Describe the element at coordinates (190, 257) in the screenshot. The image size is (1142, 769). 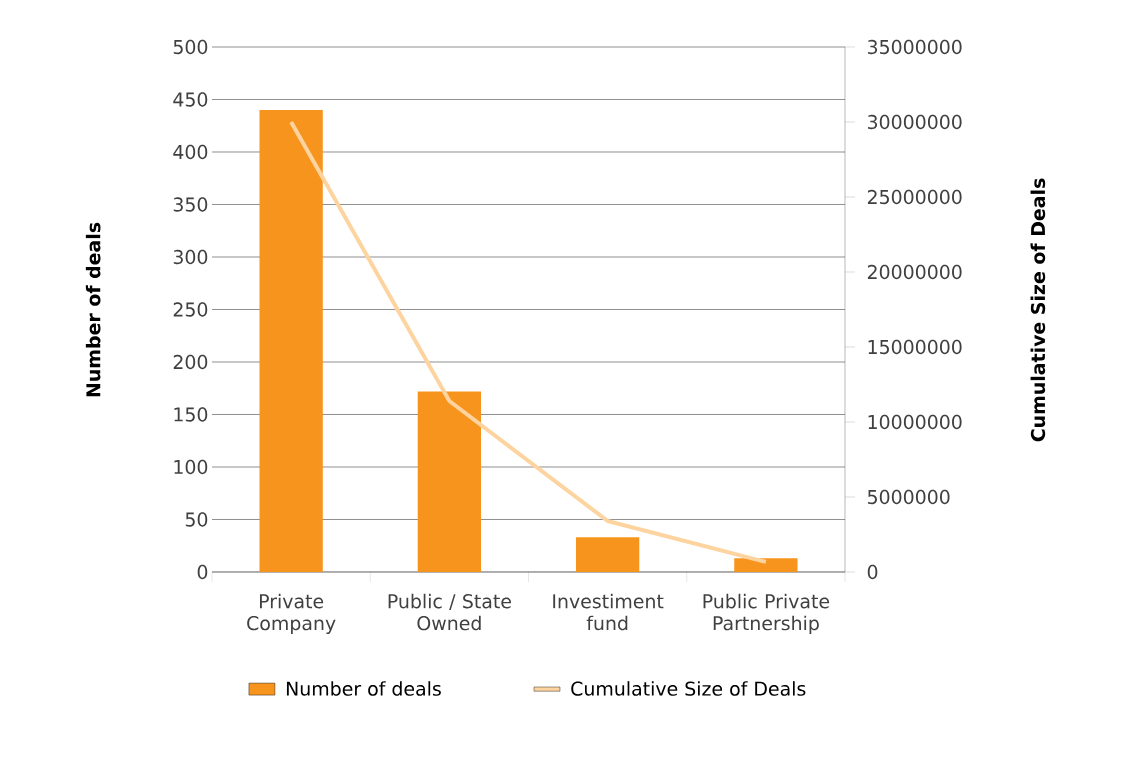
I see `y-tick-label: 300` at that location.